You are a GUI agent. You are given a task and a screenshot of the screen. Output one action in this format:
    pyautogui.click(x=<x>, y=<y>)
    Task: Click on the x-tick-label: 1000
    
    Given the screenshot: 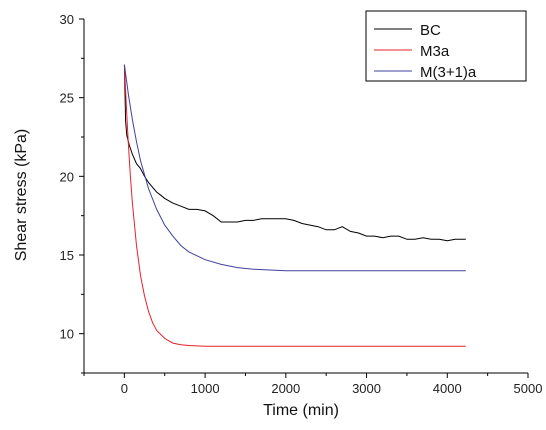 What is the action you would take?
    pyautogui.click(x=205, y=388)
    